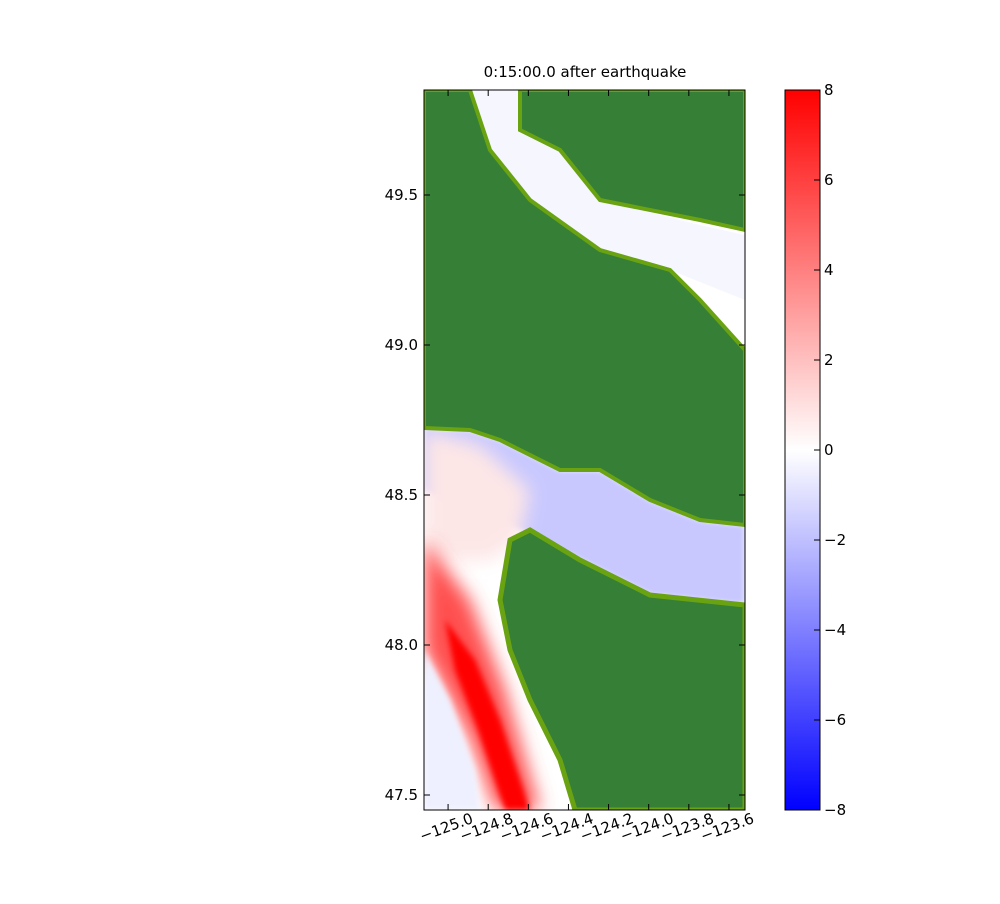 This screenshot has height=904, width=1000. I want to click on colorbar-tick-label: −8, so click(835, 810).